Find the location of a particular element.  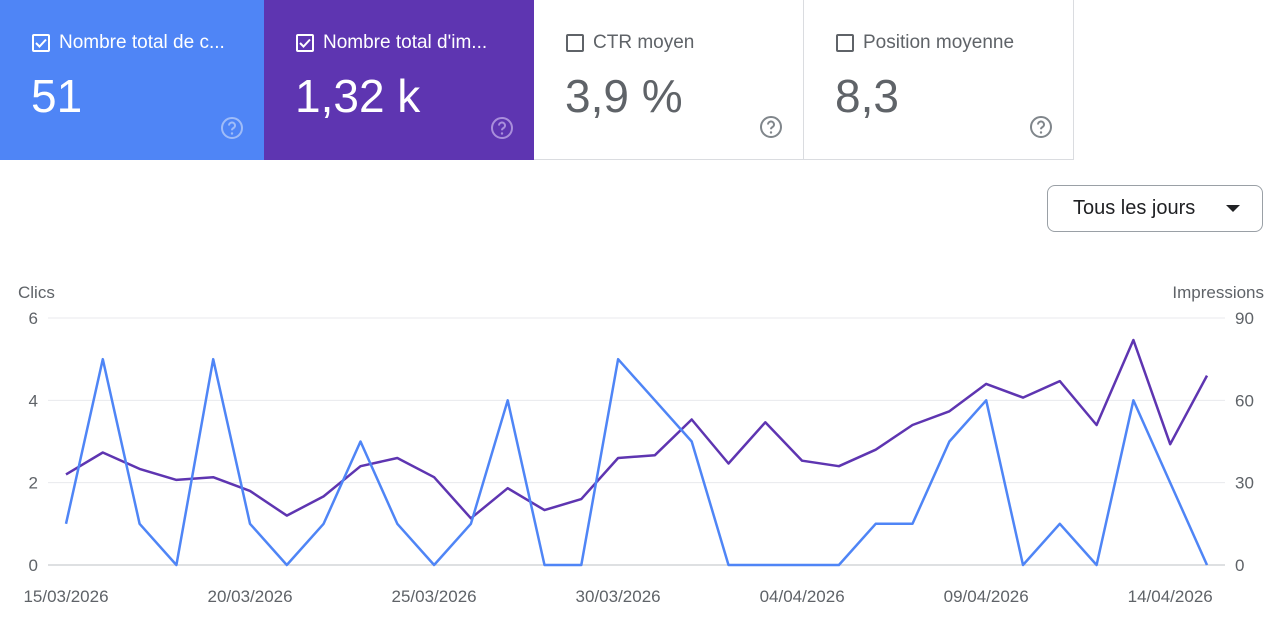

x-axis-tick-label: 14/04/2026 is located at coordinates (1170, 596).